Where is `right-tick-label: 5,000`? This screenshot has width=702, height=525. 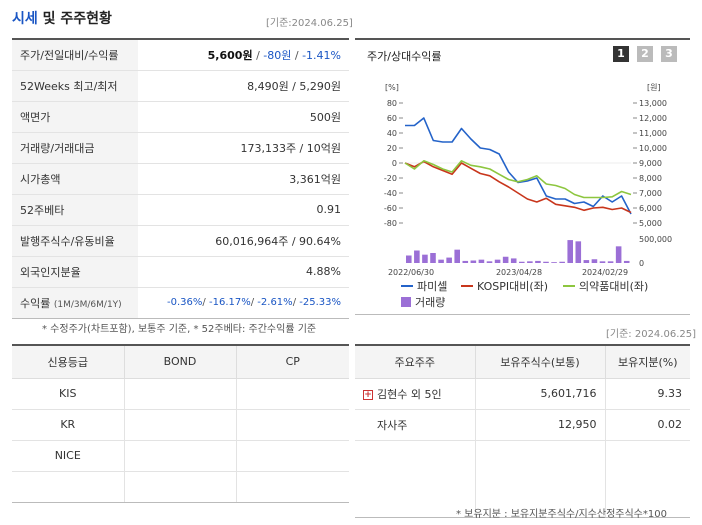 right-tick-label: 5,000 is located at coordinates (650, 223).